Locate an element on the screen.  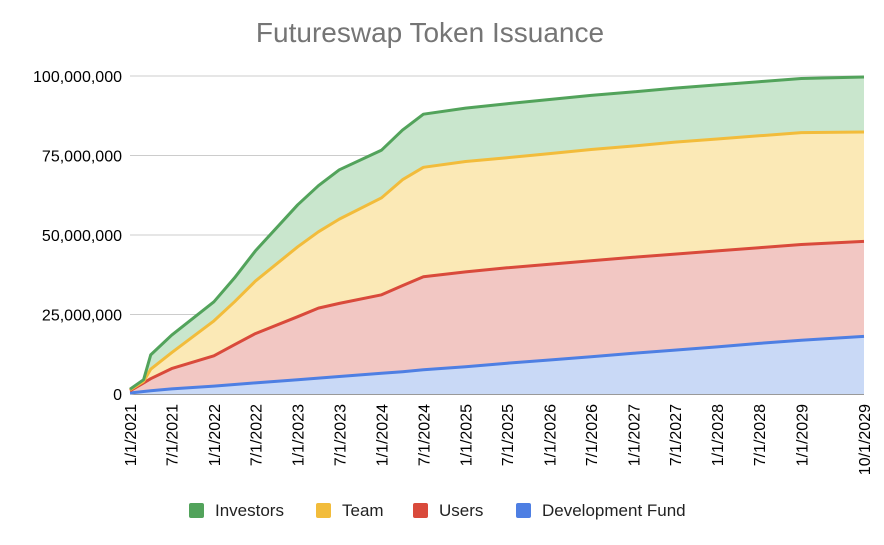
x-tick-label: 7/1/2024 is located at coordinates (424, 435).